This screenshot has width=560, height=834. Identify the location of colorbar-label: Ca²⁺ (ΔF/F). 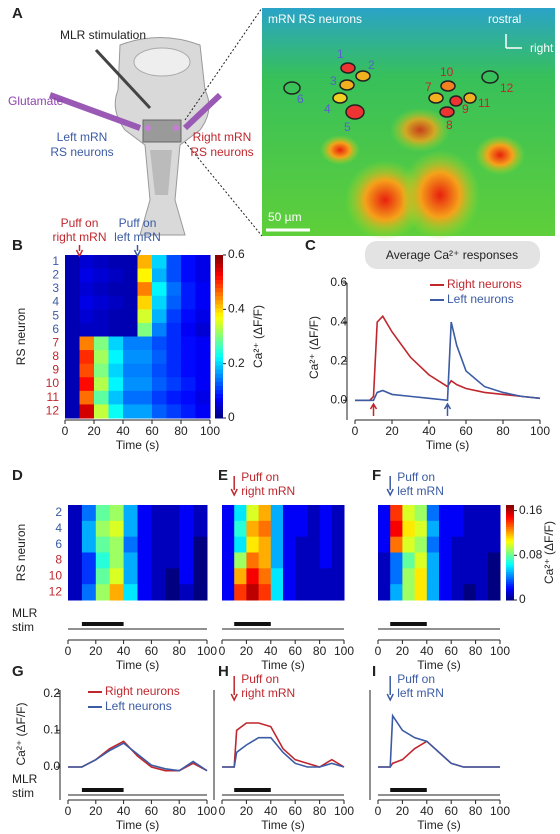
(258, 336).